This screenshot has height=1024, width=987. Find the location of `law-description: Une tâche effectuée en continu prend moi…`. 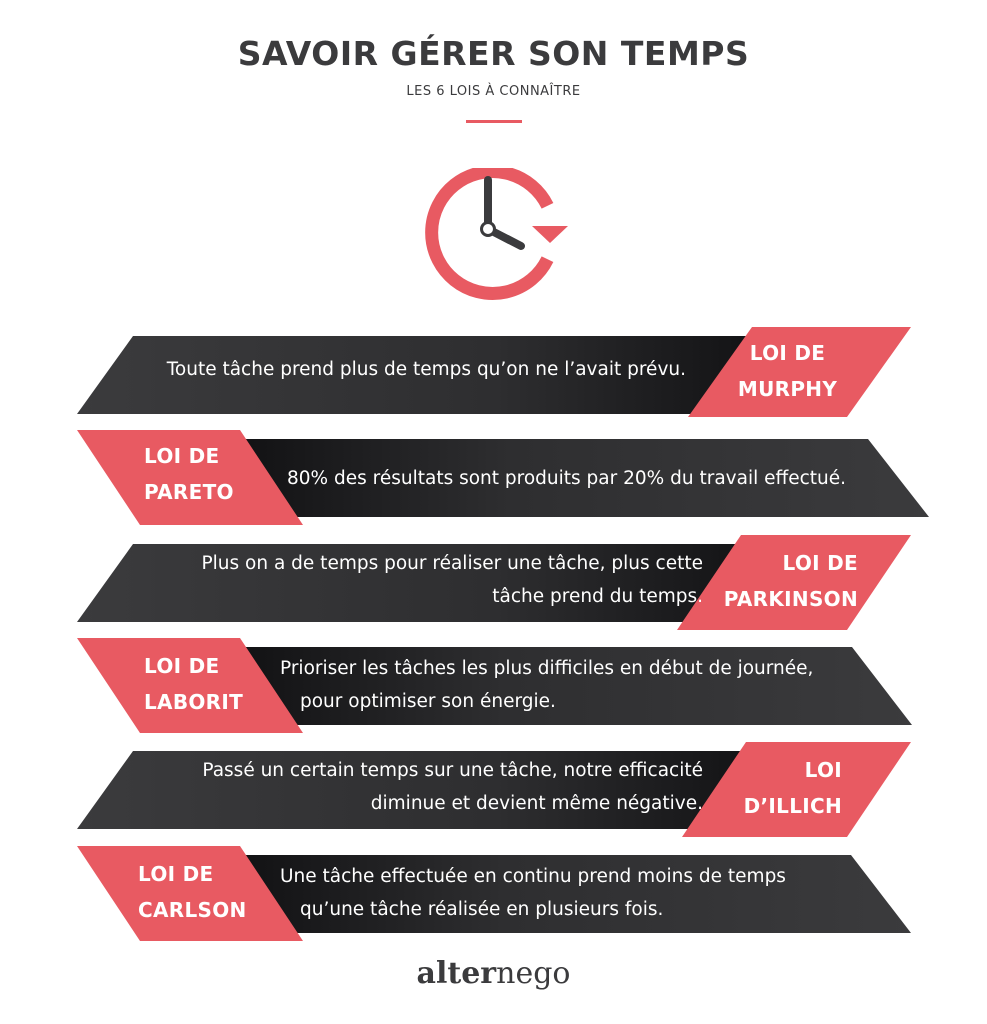

law-description: Une tâche effectuée en continu prend moi… is located at coordinates (533, 893).